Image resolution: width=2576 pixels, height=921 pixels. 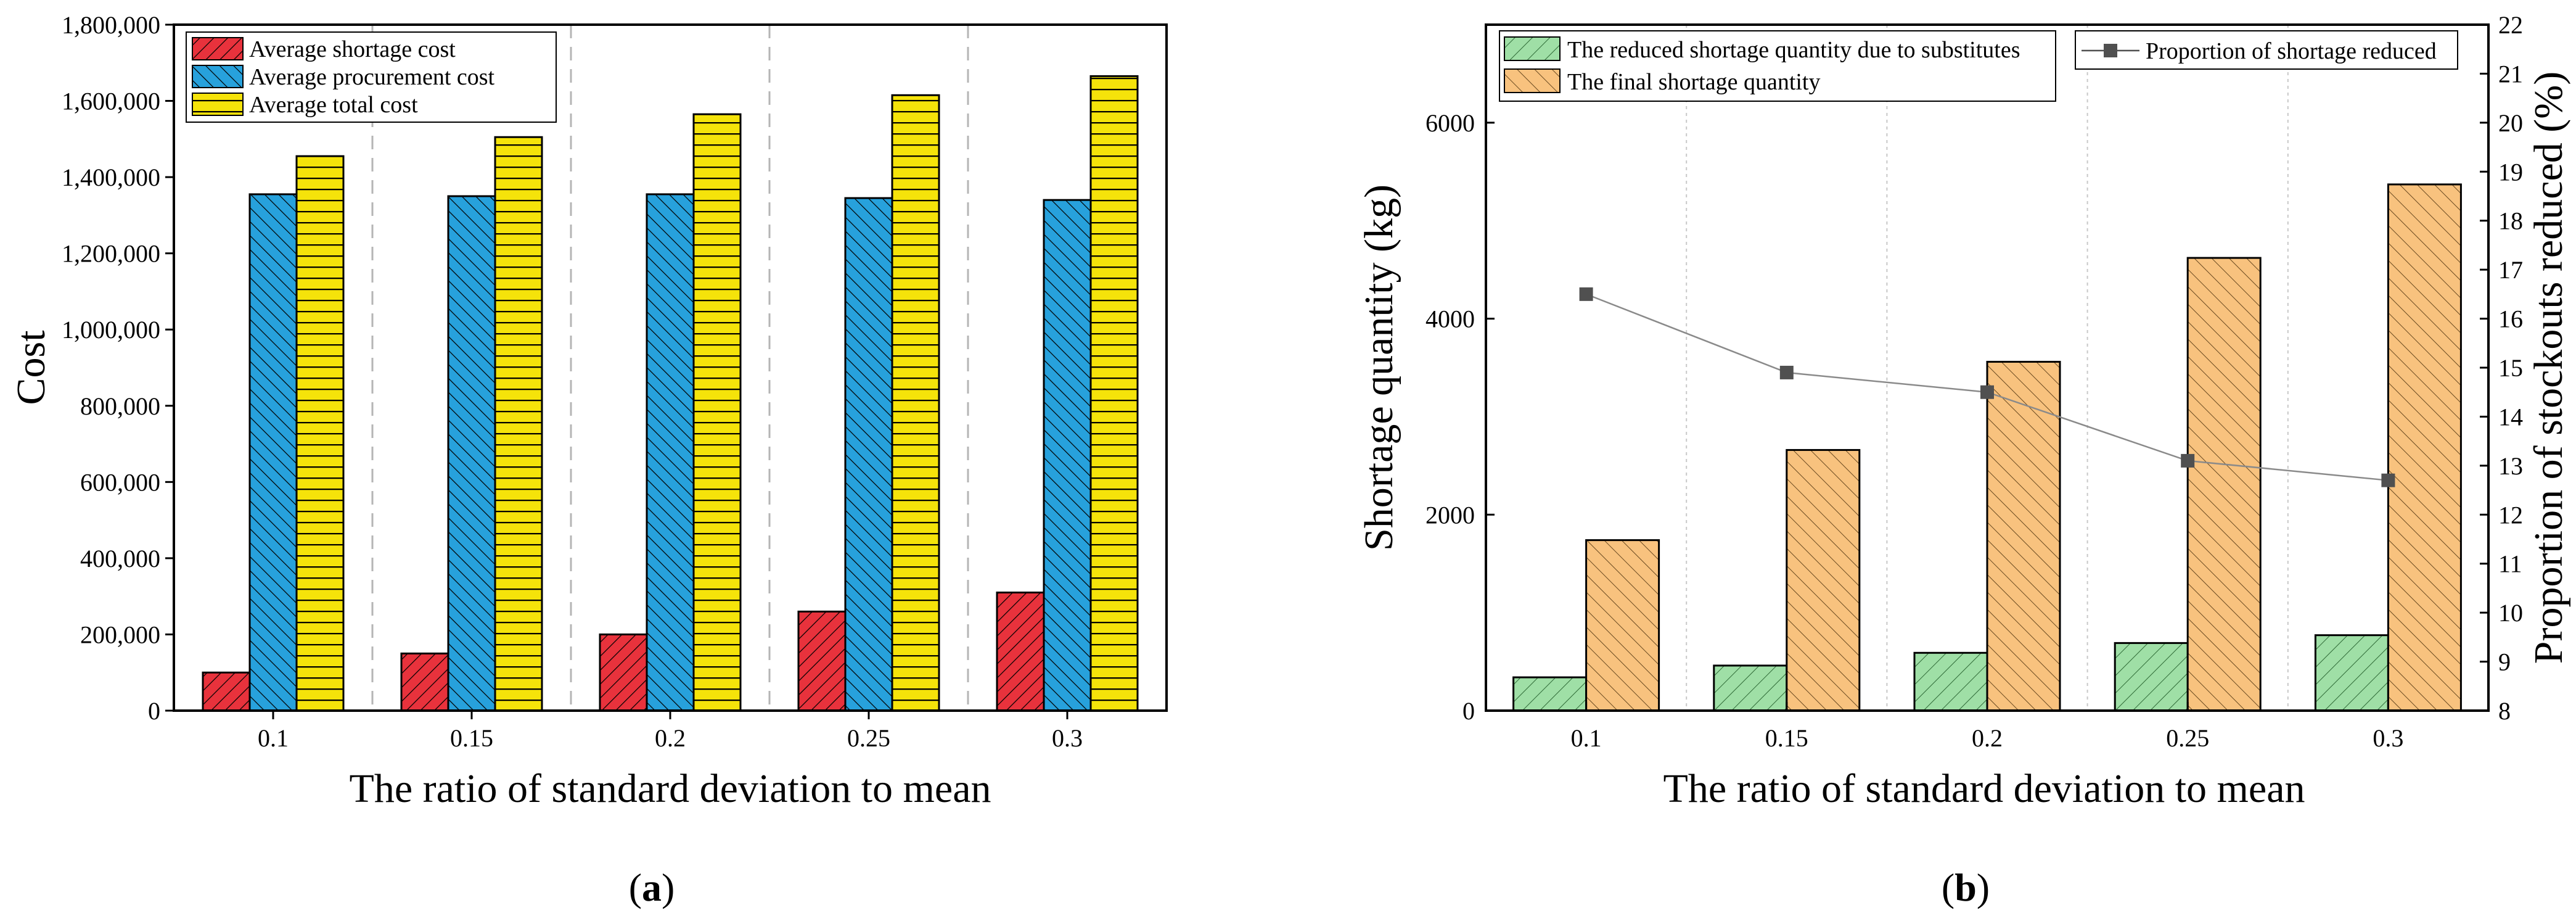 I want to click on y-tick-label: 4000, so click(x=1450, y=319).